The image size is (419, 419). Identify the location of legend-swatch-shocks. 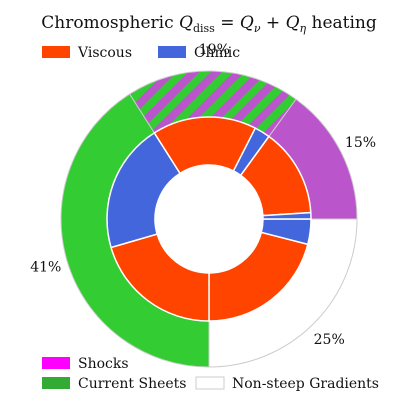
(56, 363).